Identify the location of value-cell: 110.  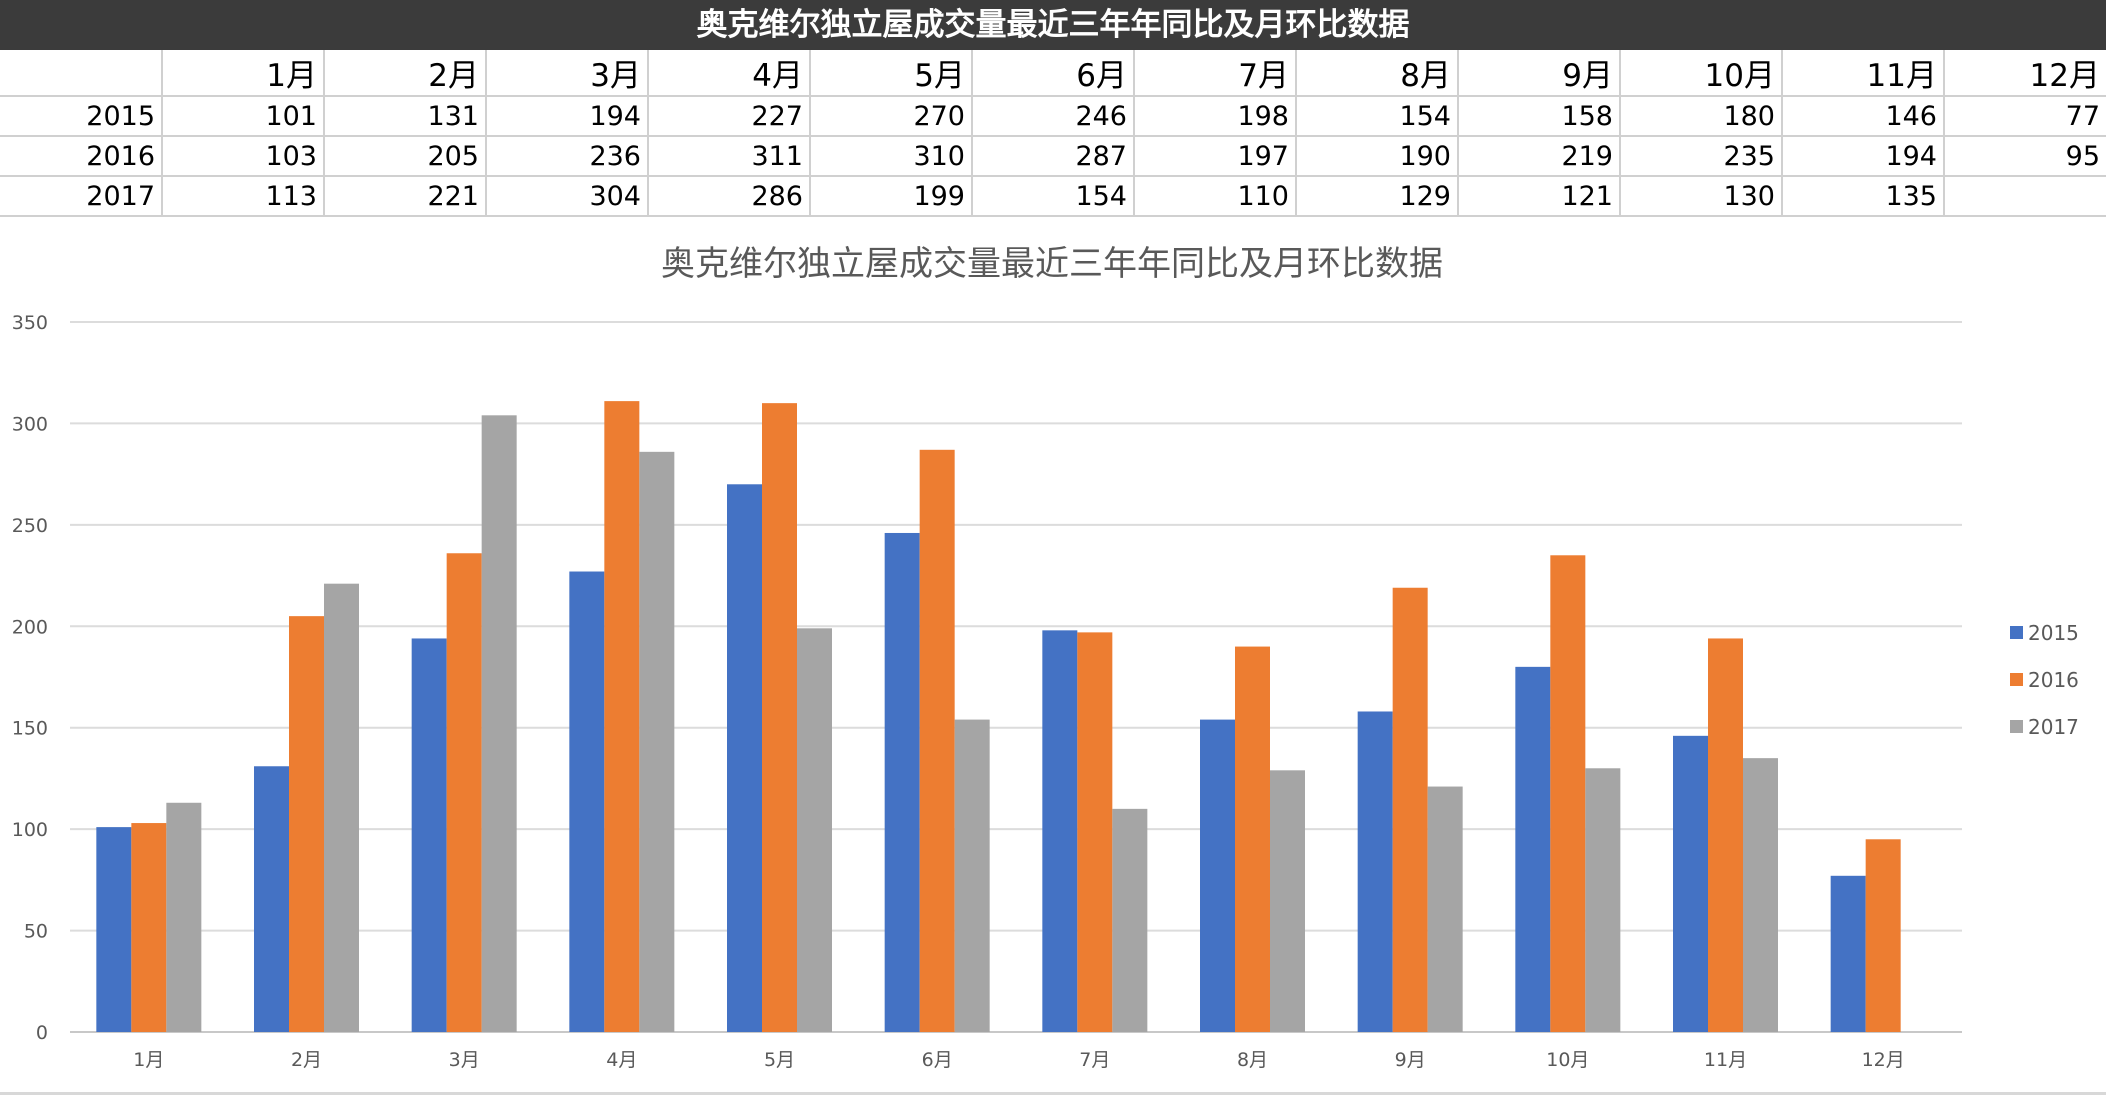
(1215, 196).